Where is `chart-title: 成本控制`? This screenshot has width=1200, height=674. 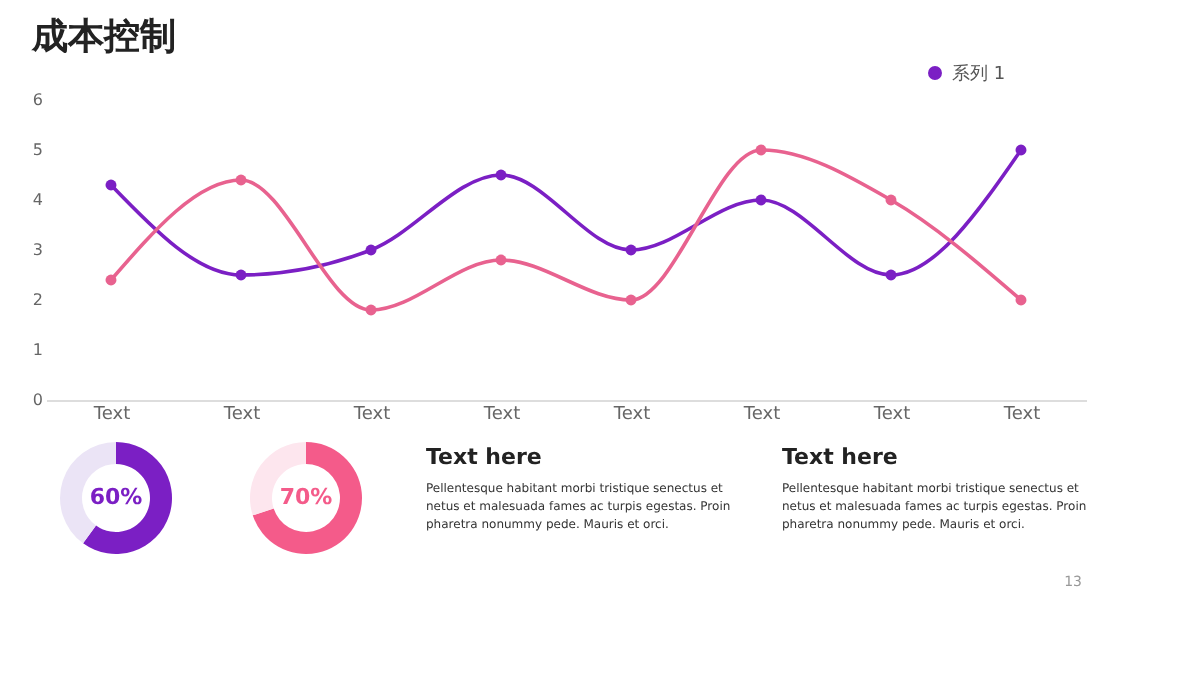
chart-title: 成本控制 is located at coordinates (102, 37).